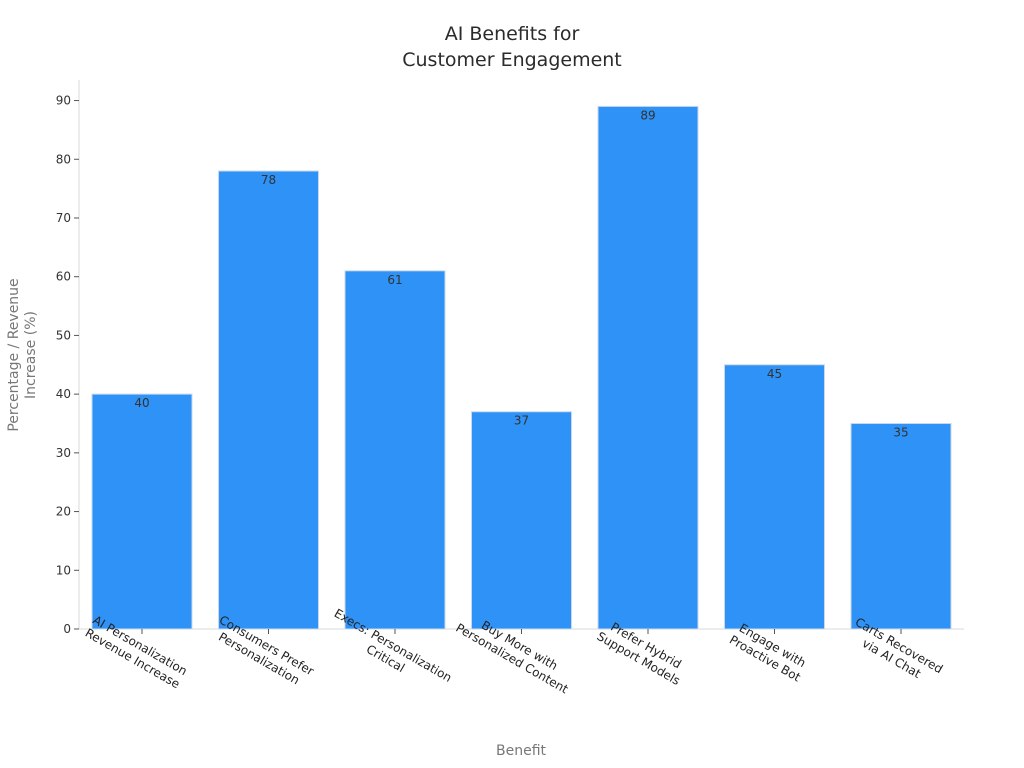  What do you see at coordinates (63, 570) in the screenshot?
I see `y-tick-label: 10` at bounding box center [63, 570].